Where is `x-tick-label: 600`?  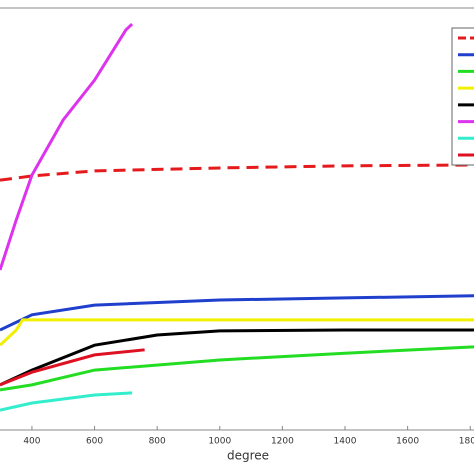 x-tick-label: 600 is located at coordinates (94, 442).